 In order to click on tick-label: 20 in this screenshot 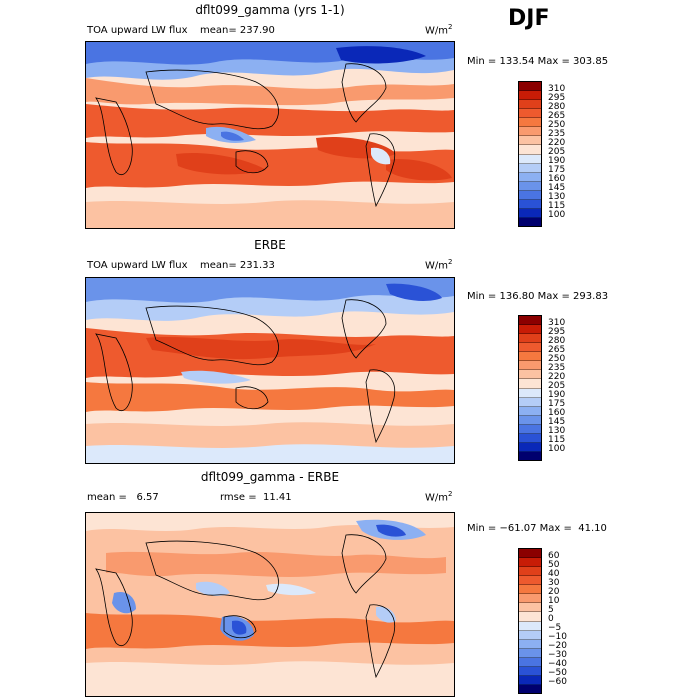, I will do `click(554, 592)`.